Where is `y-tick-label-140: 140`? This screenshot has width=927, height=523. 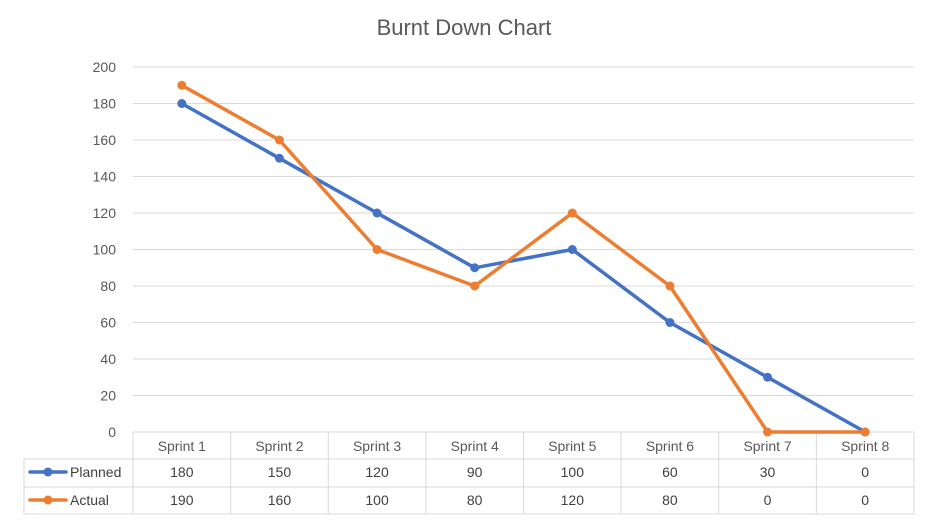
y-tick-label-140: 140 is located at coordinates (105, 177).